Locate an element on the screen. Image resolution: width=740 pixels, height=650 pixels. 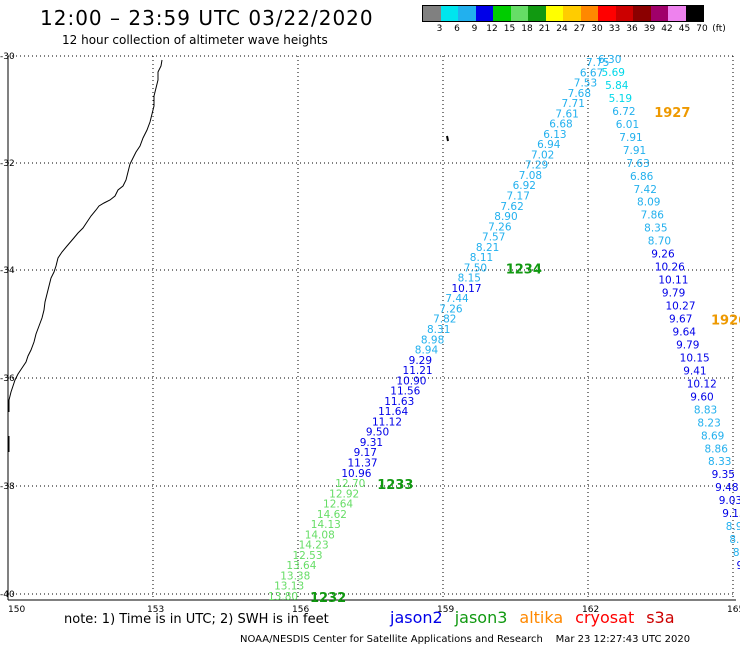
wave-height-label: 7.68 is located at coordinates (579, 94).